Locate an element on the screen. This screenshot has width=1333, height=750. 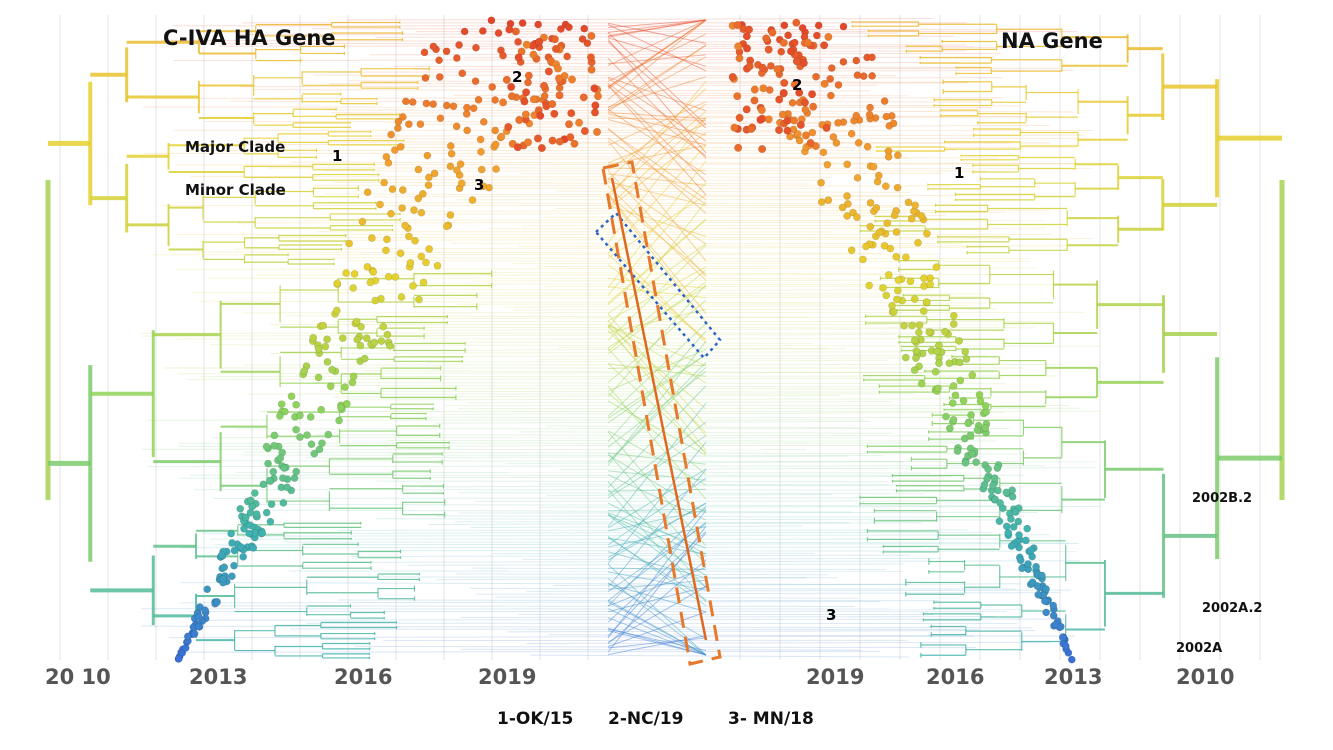
na-axis-tick-2013: 2013 is located at coordinates (1073, 677).